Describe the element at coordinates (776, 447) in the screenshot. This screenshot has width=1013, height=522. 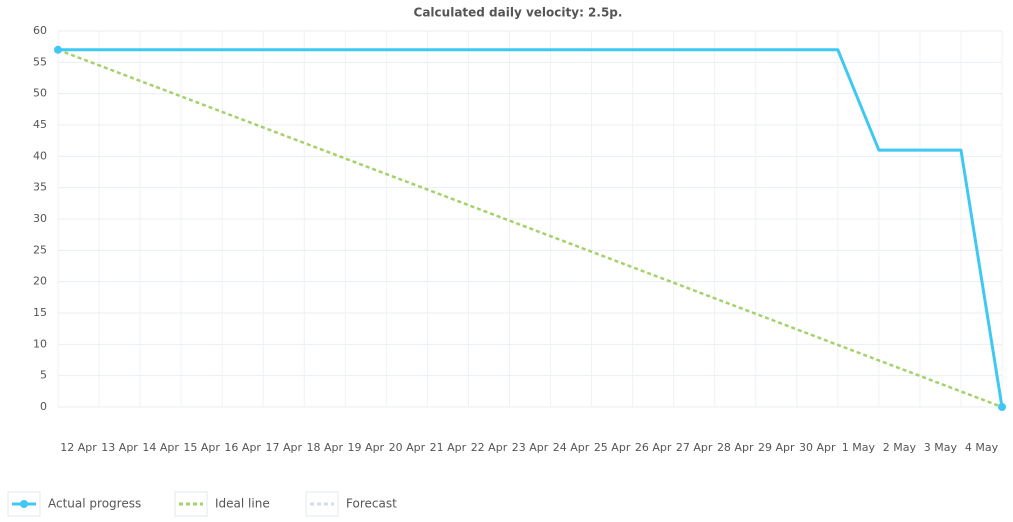
I see `x-tick-label: 29 Apr` at that location.